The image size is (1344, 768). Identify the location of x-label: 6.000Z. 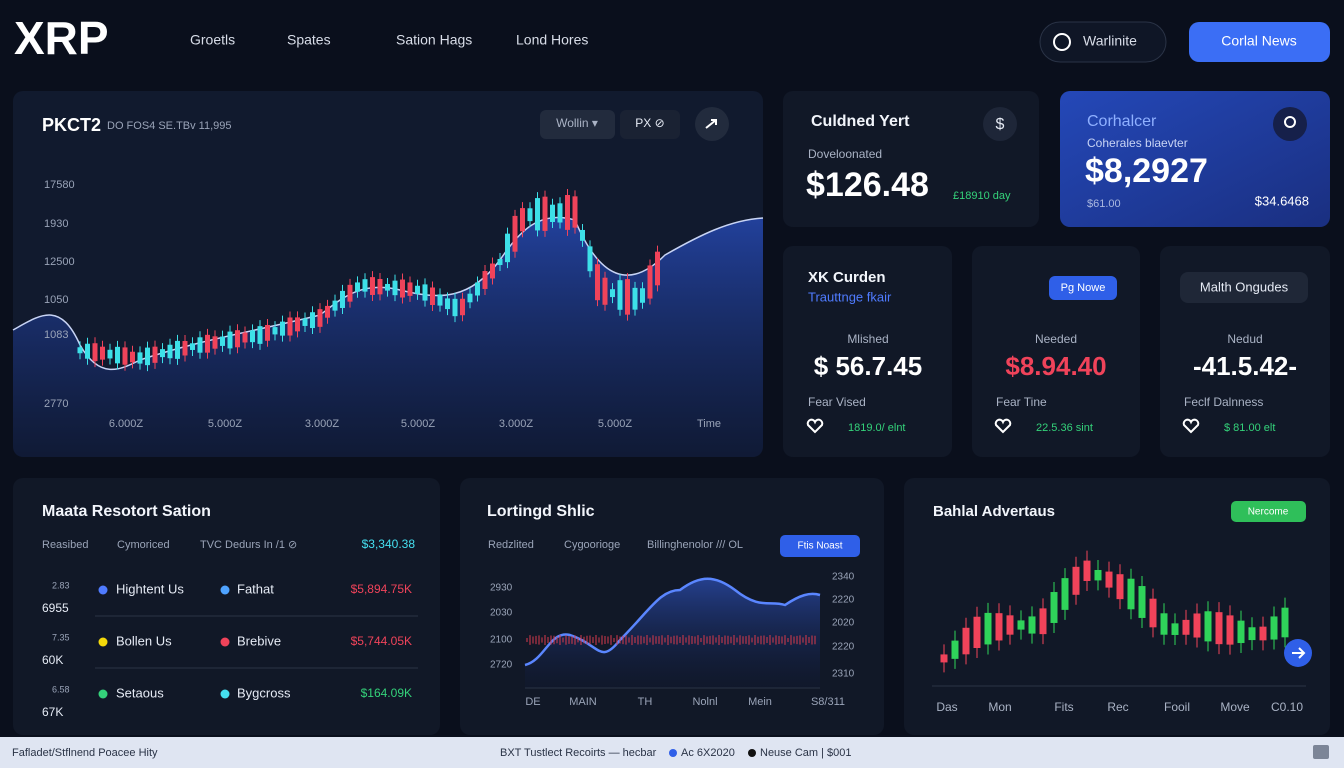
(126, 424).